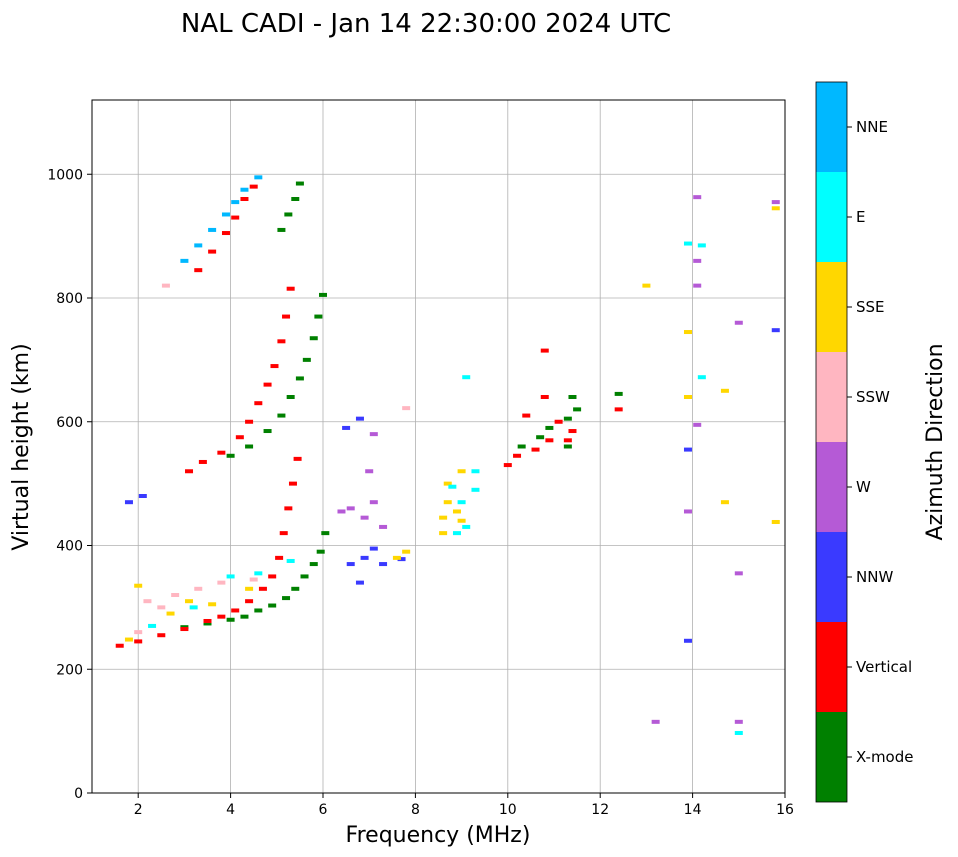 This screenshot has height=857, width=958. What do you see at coordinates (570, 420) in the screenshot?
I see `trace-spread-f-x-mode` at bounding box center [570, 420].